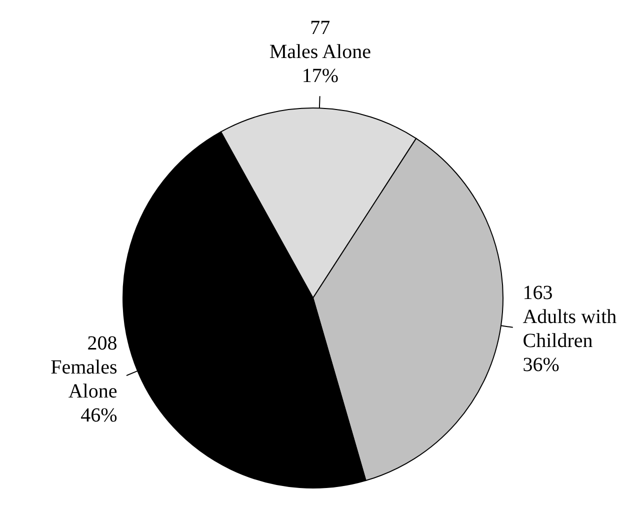 The height and width of the screenshot is (518, 634). What do you see at coordinates (320, 76) in the screenshot?
I see `text: 17%` at bounding box center [320, 76].